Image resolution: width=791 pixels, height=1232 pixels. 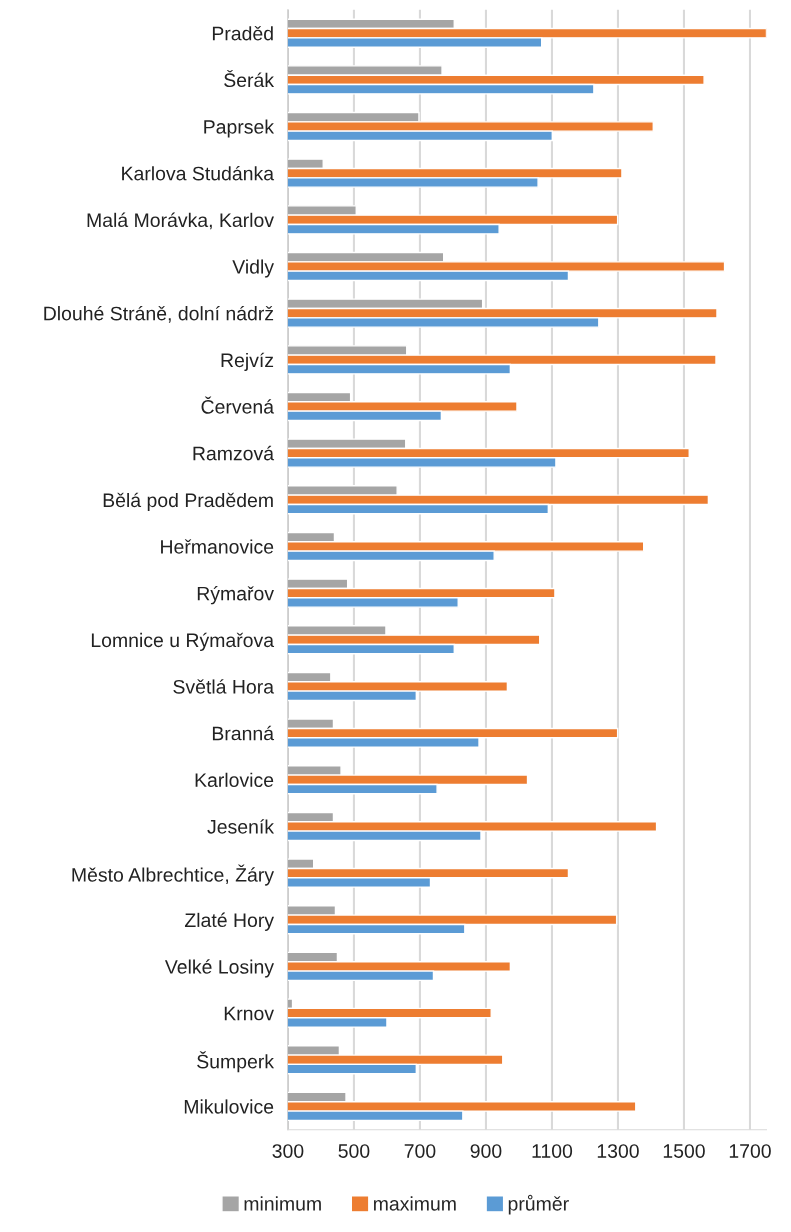 I want to click on y-tick-label: Šumperk, so click(x=236, y=1062).